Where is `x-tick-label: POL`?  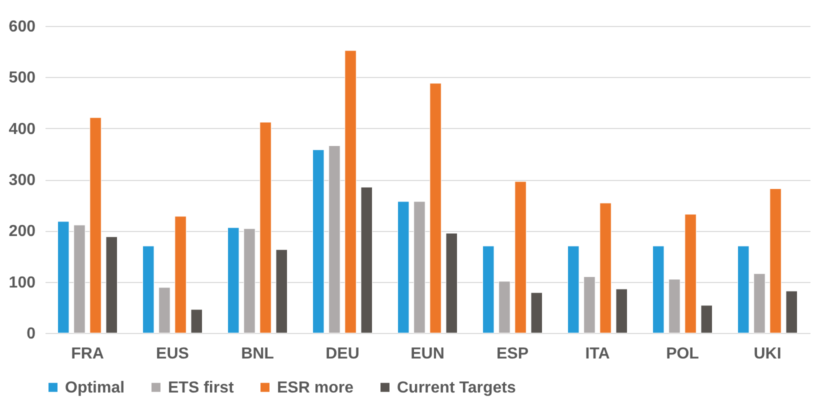 x-tick-label: POL is located at coordinates (683, 354).